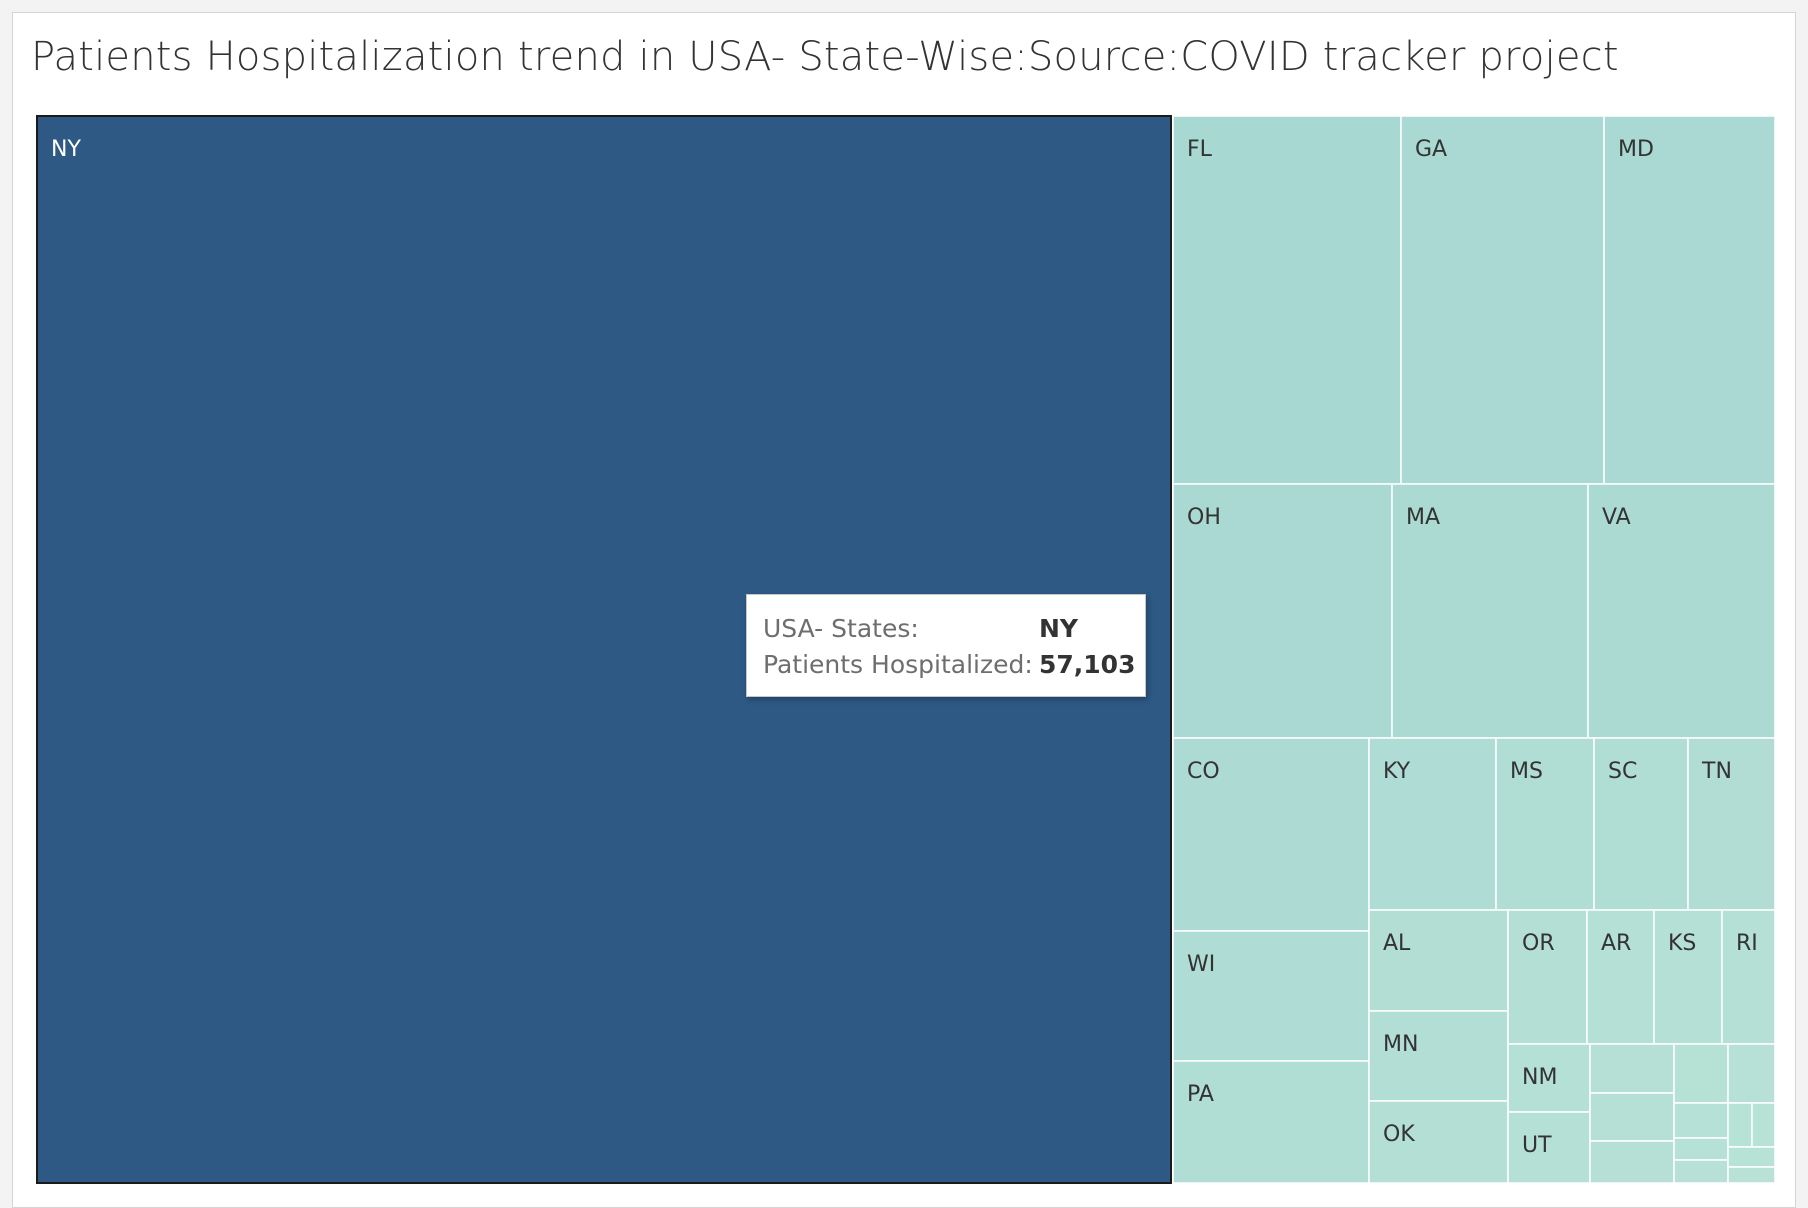 This screenshot has width=1808, height=1208. What do you see at coordinates (1203, 771) in the screenshot?
I see `treemap-label-co: CO` at bounding box center [1203, 771].